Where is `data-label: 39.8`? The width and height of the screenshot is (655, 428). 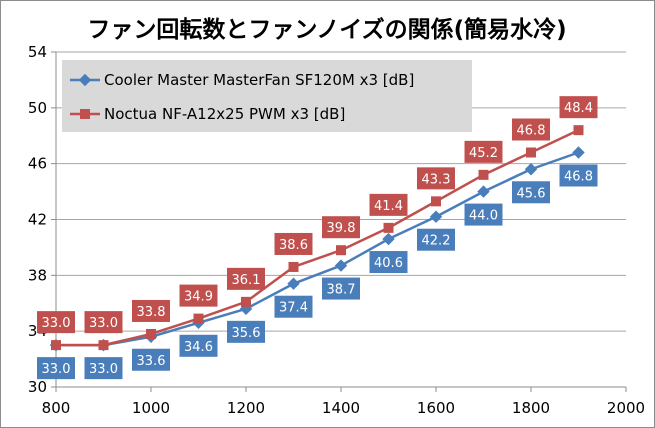 data-label: 39.8 is located at coordinates (341, 227).